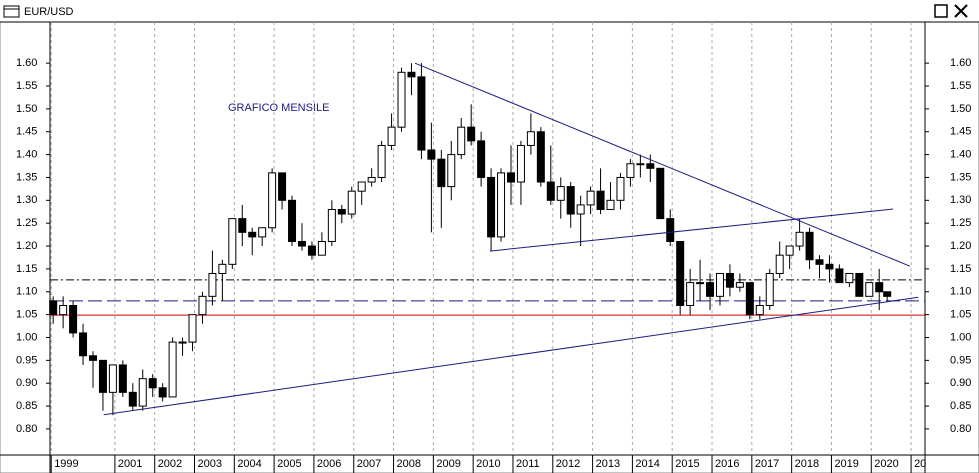 The height and width of the screenshot is (473, 979). I want to click on y-tick-label: 1.15, so click(960, 269).